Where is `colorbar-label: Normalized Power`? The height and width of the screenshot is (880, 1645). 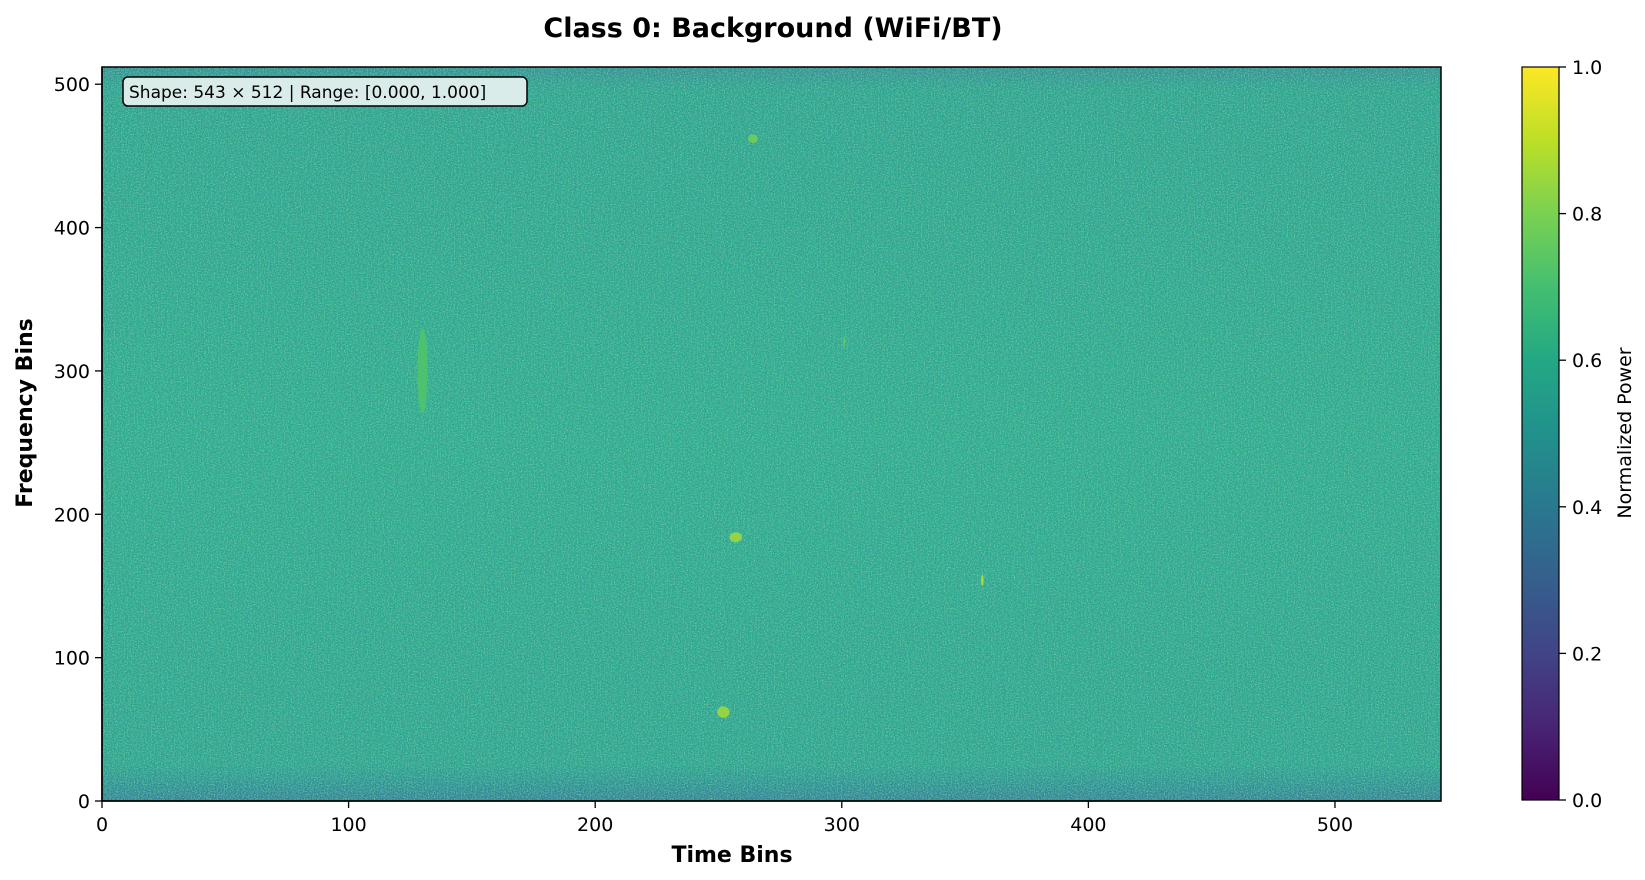 colorbar-label: Normalized Power is located at coordinates (1625, 432).